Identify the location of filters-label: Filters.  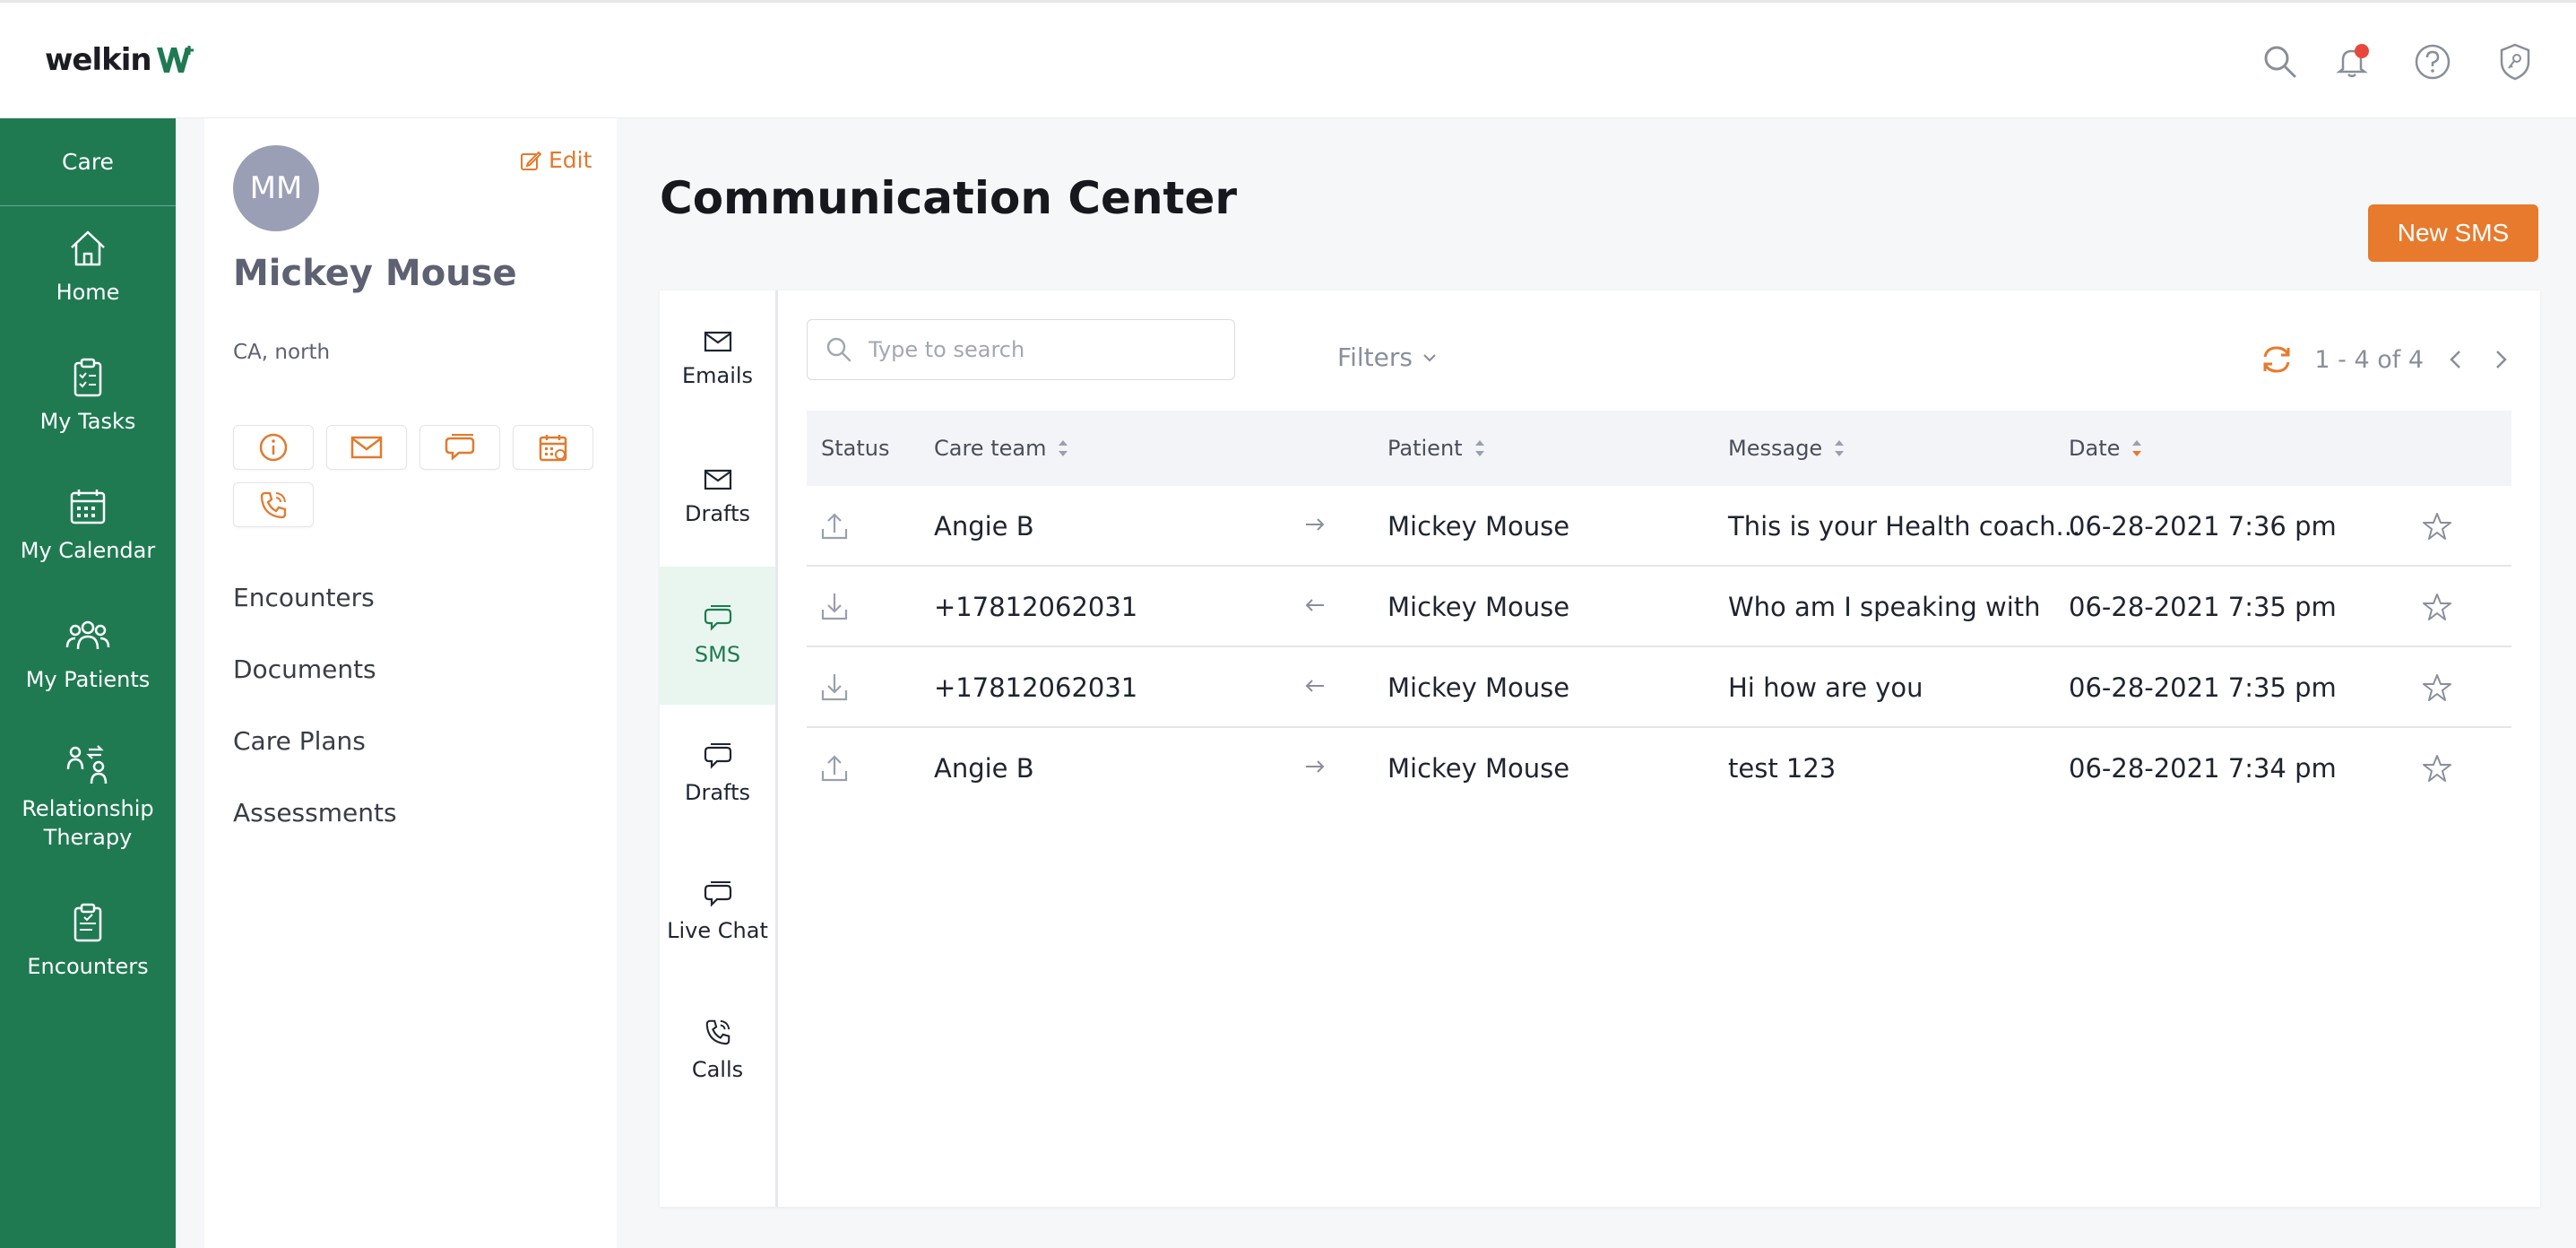
(1375, 357).